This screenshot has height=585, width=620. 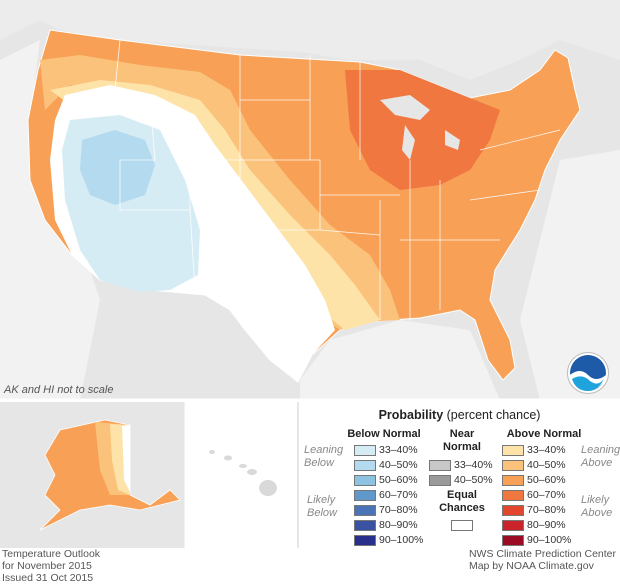 I want to click on near-normal-head: Near Normal, so click(x=462, y=441).